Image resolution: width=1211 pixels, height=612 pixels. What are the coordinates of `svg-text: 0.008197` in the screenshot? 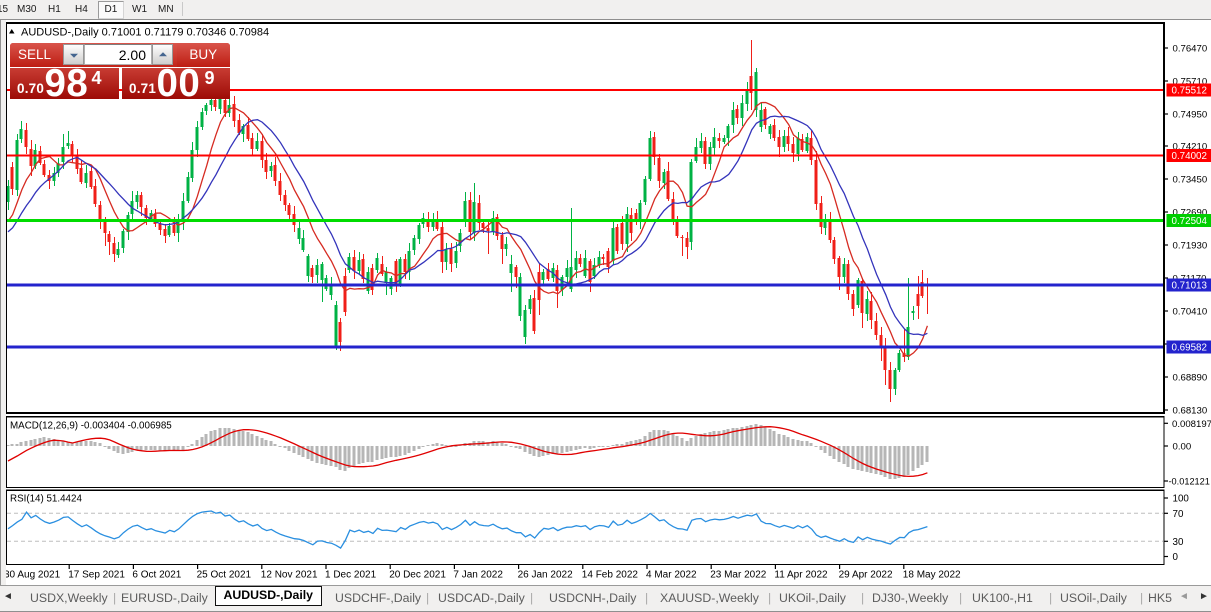 It's located at (1191, 424).